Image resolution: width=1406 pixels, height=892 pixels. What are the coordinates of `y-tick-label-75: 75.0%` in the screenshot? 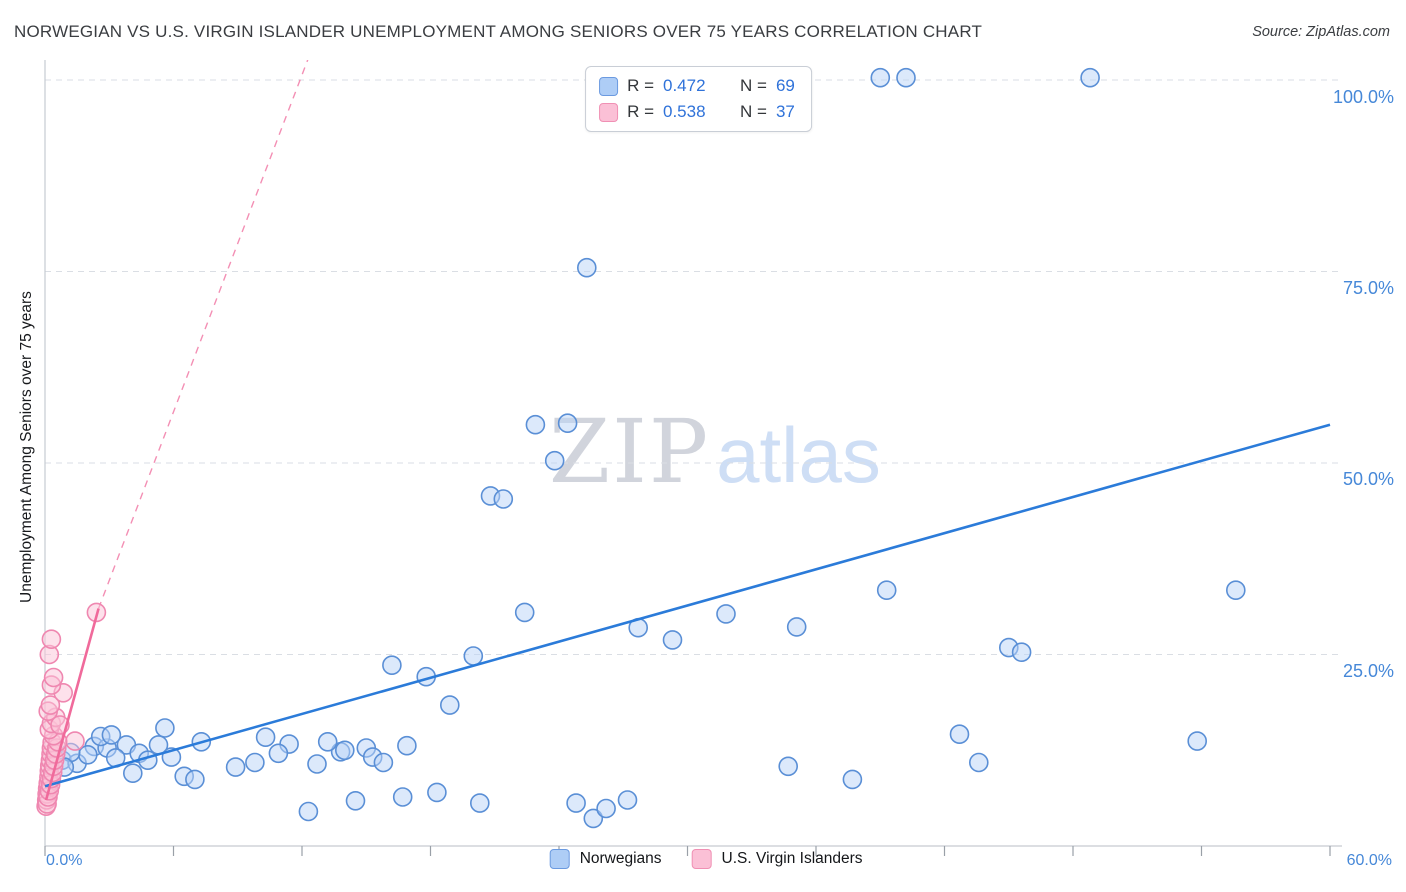 It's located at (1368, 288).